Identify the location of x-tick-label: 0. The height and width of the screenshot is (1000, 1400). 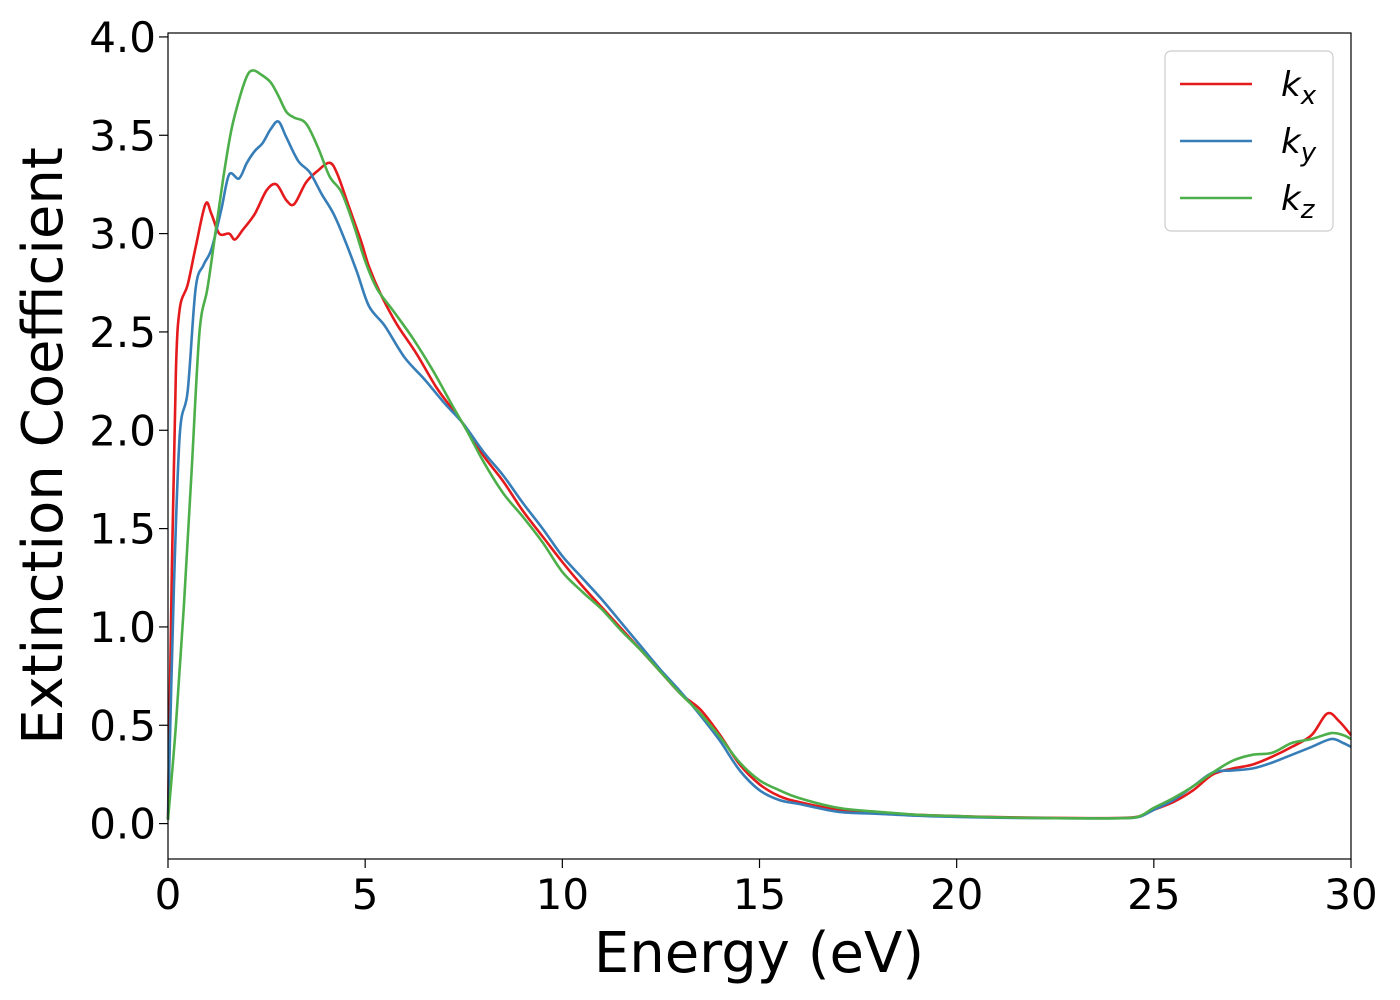
(168, 894).